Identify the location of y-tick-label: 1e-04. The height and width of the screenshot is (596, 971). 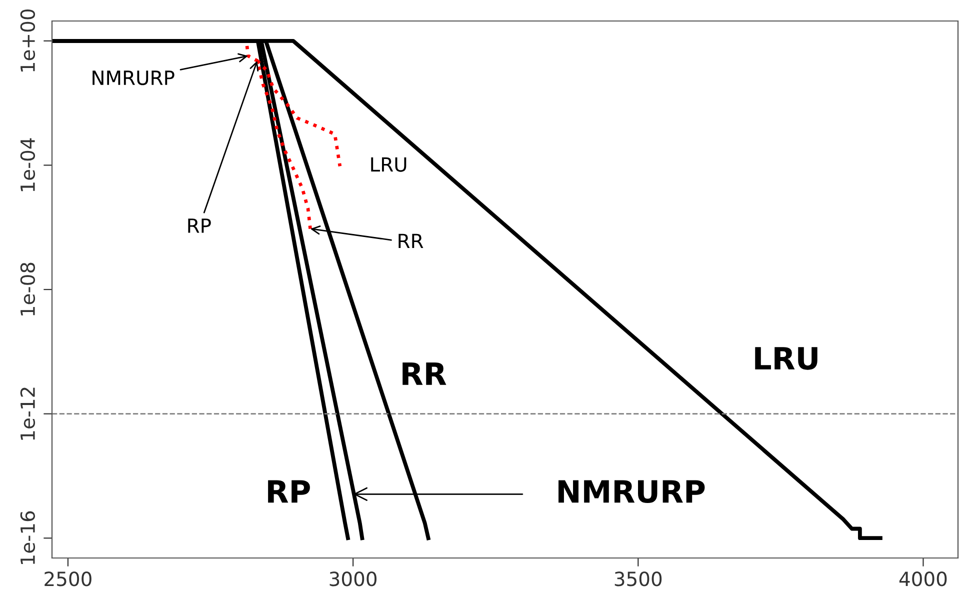
(28, 165).